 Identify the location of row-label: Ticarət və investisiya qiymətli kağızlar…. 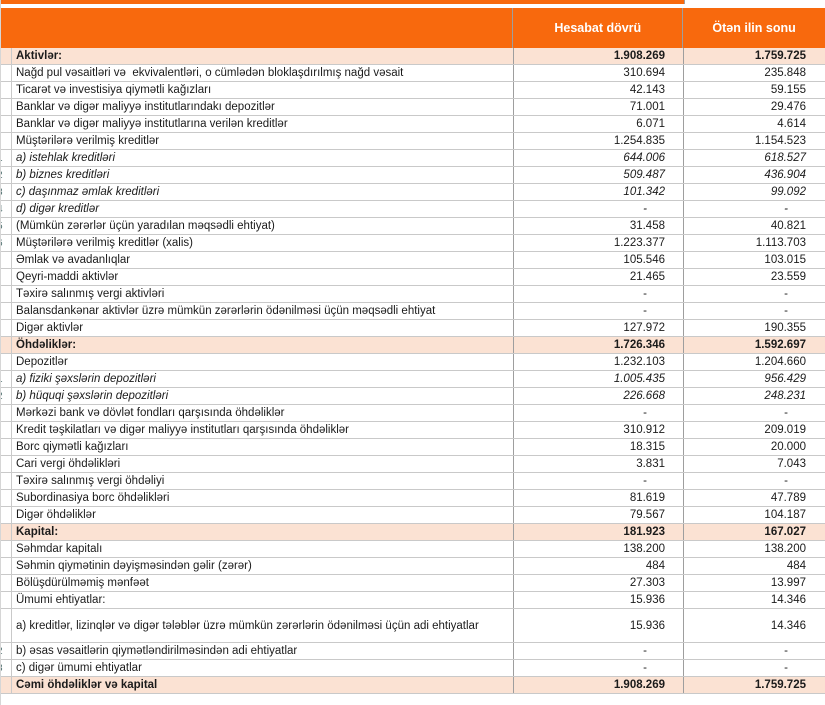
(263, 90).